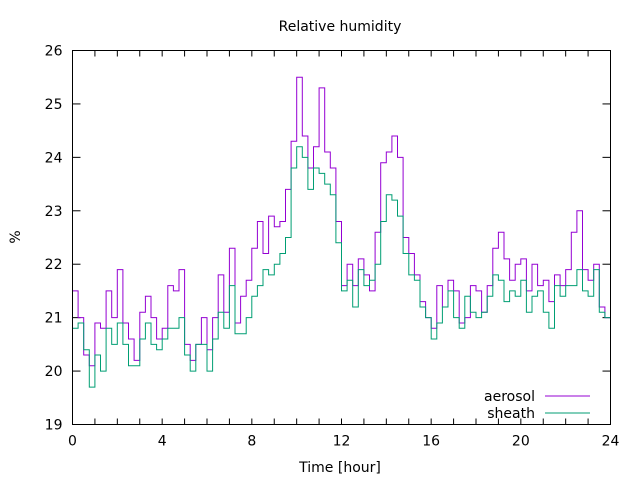 This screenshot has width=640, height=480. What do you see at coordinates (16, 236) in the screenshot?
I see `y-axis-label: %` at bounding box center [16, 236].